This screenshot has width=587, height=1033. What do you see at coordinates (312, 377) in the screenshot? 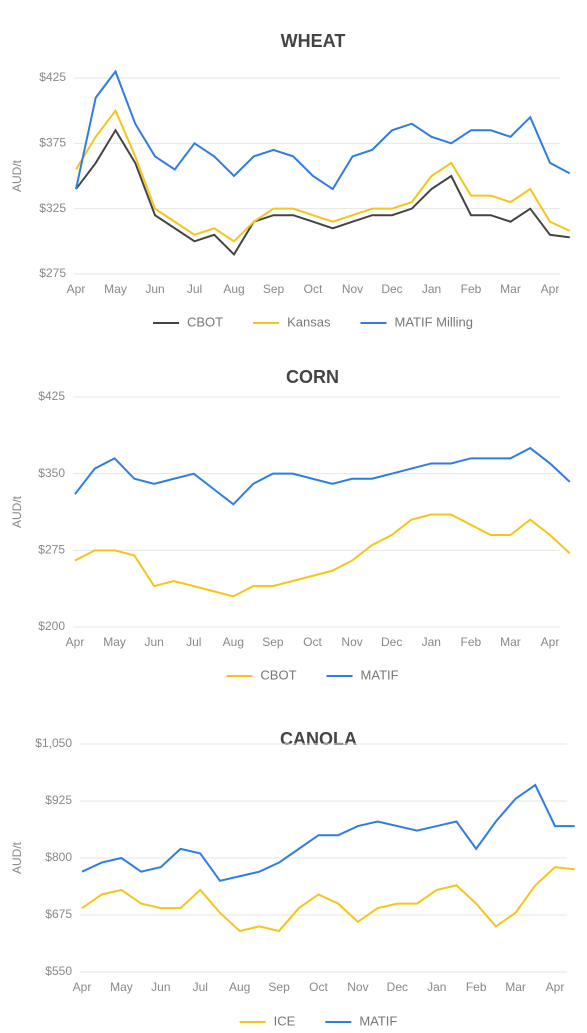
I see `chart-title: CORN` at bounding box center [312, 377].